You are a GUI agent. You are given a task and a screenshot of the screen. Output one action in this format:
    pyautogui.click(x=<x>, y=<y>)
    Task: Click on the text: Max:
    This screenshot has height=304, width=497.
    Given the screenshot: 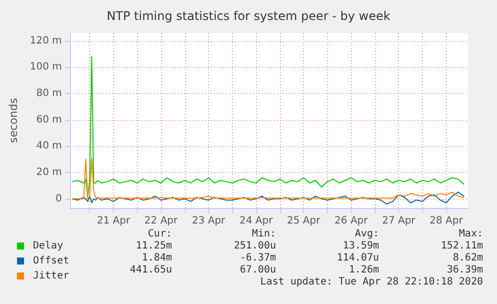 What is the action you would take?
    pyautogui.click(x=470, y=234)
    